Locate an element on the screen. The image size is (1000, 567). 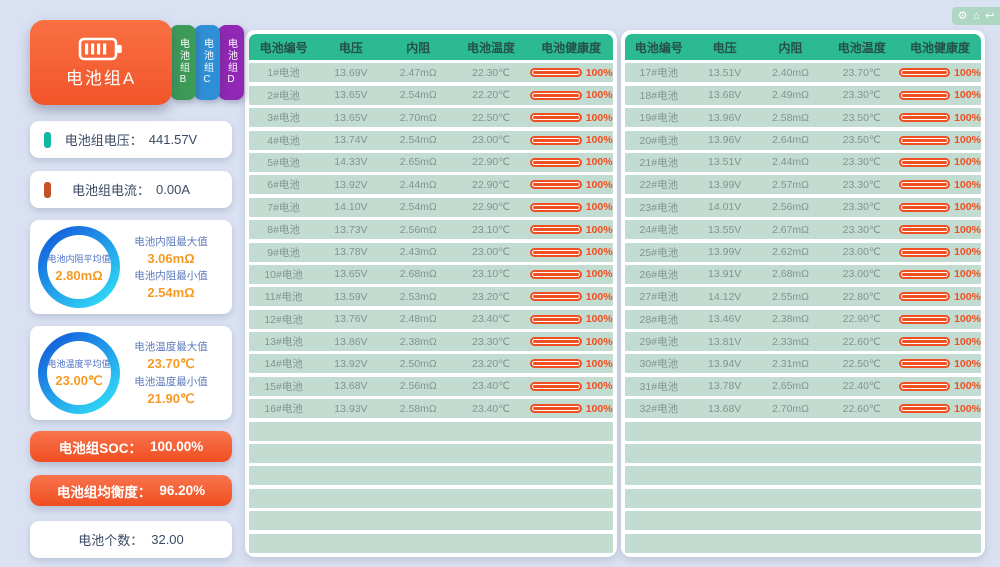
tab-battery-group-d: 电池组D is located at coordinates (231, 62).